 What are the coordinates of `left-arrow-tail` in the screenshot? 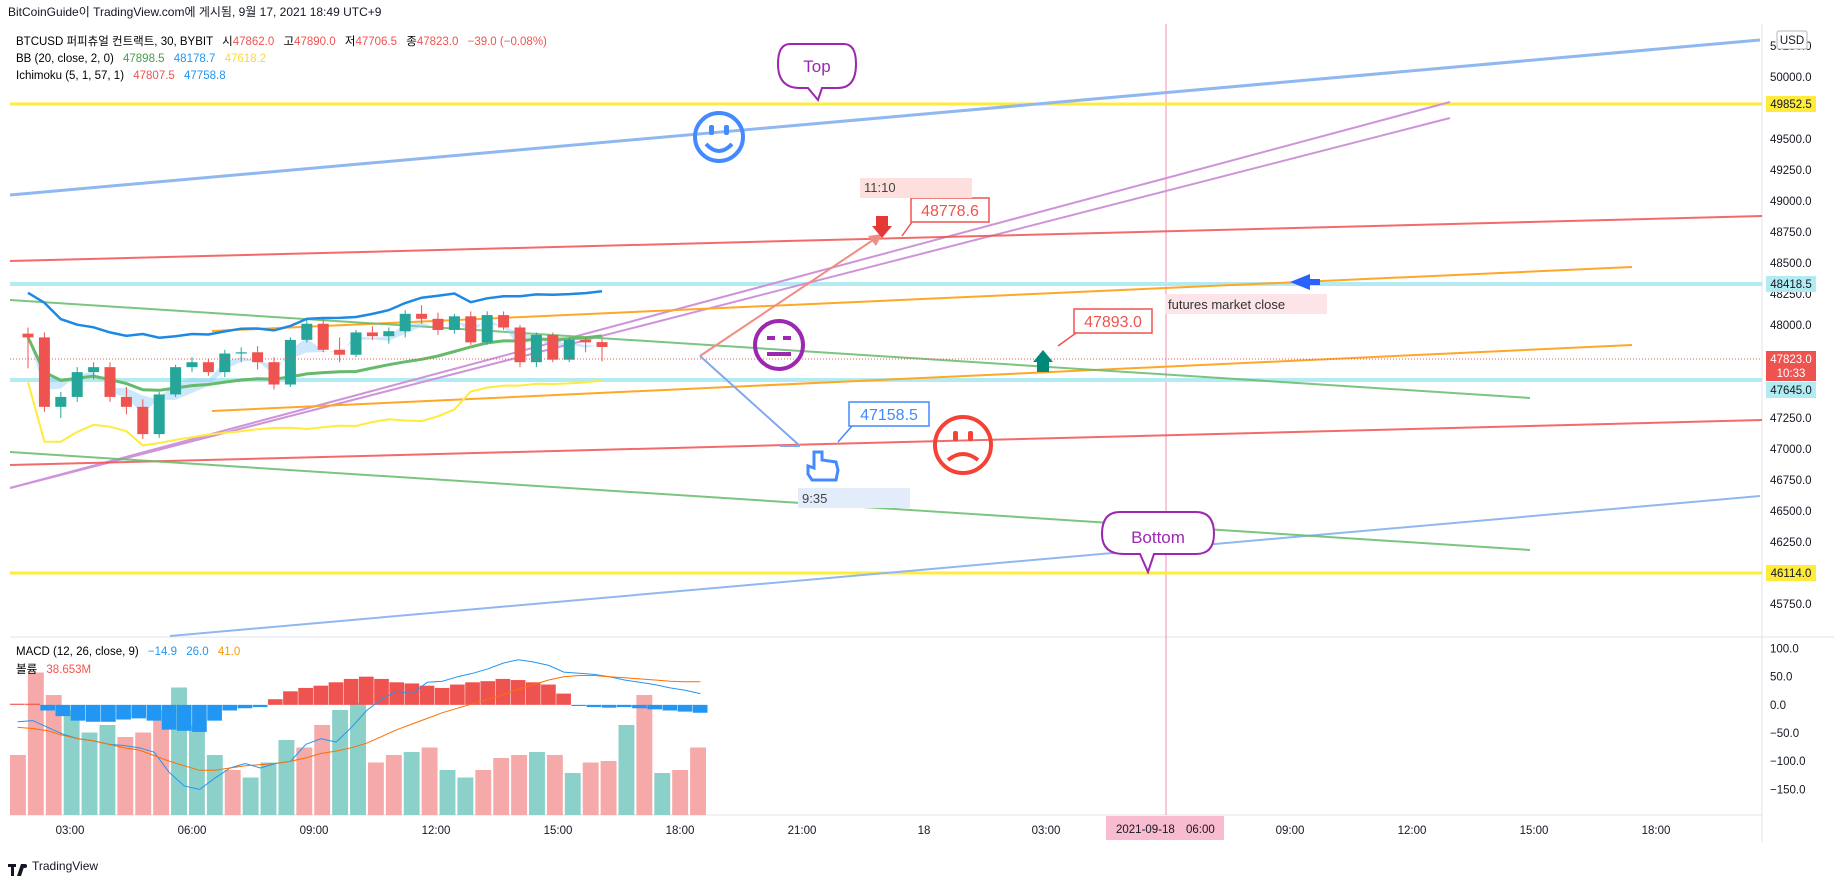 It's located at (1314, 282).